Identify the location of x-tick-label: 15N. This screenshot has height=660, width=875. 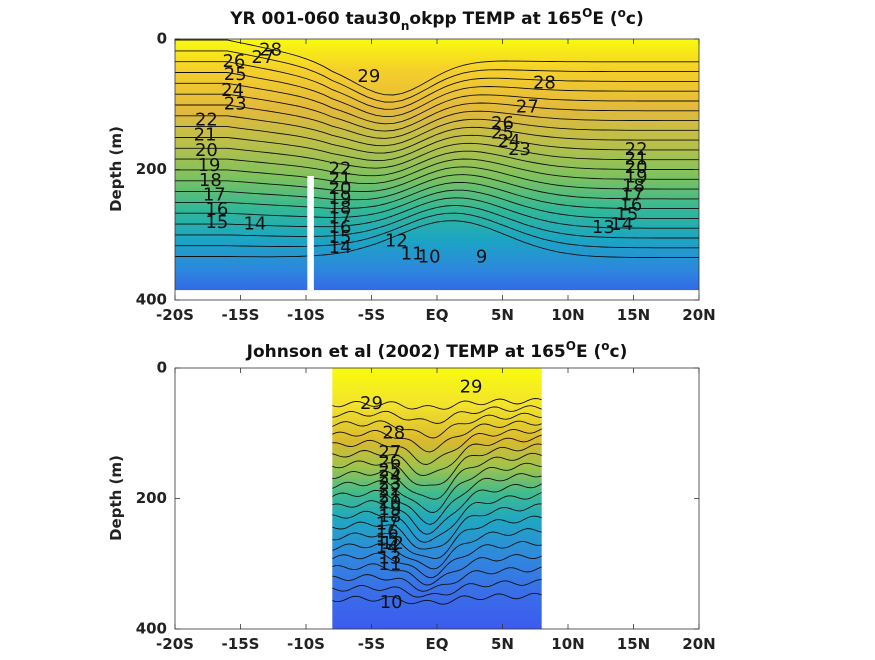
(633, 315).